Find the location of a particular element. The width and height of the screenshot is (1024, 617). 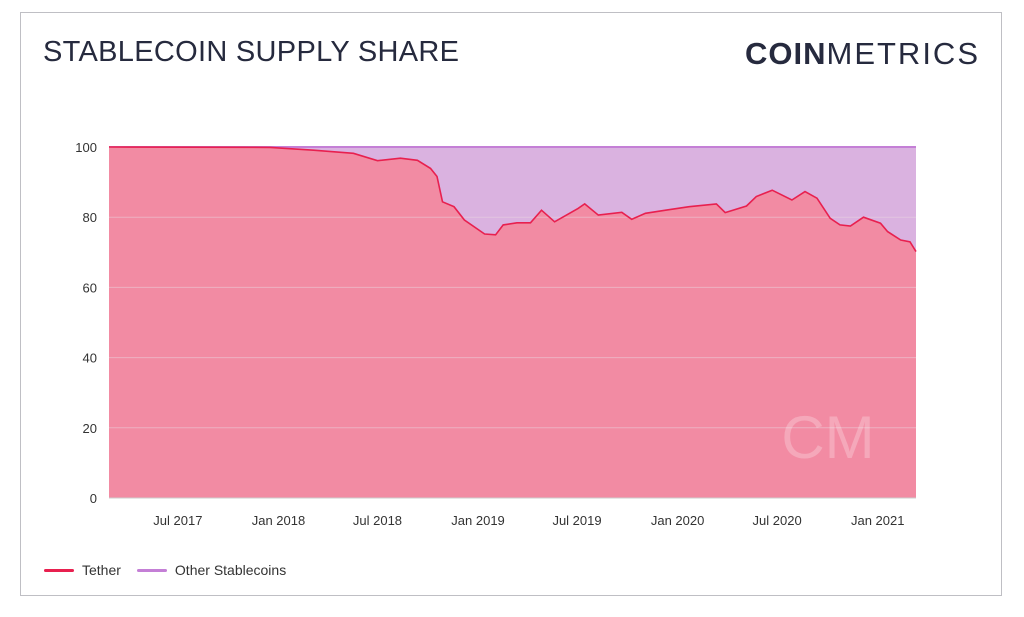

legend-swatch-other-stablecoins is located at coordinates (151, 570).